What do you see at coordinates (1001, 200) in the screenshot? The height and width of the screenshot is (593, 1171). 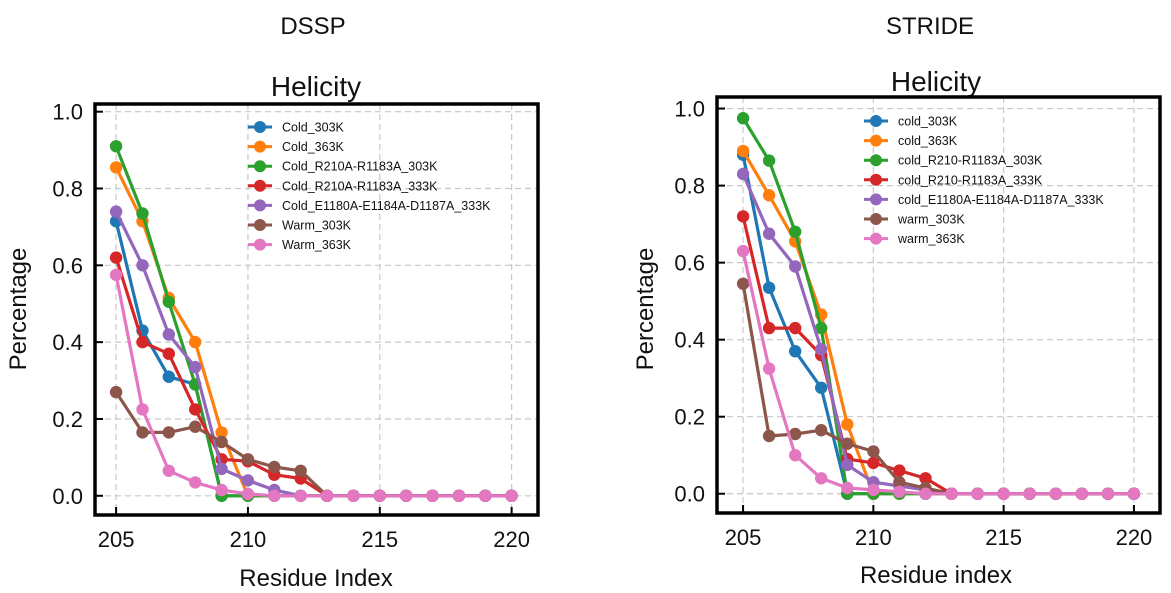 I see `legend-label: cold_E1180A-E1184A-D1187A_333K` at bounding box center [1001, 200].